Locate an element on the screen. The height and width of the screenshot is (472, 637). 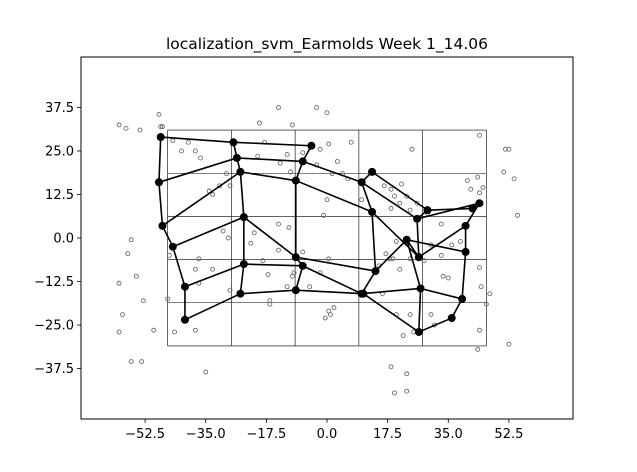
x-tick-label: −52.5 is located at coordinates (145, 434).